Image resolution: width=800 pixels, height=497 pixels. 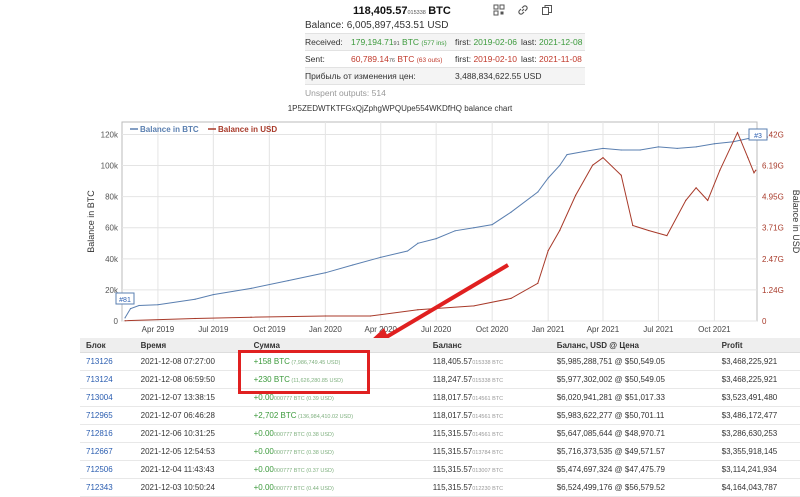 What do you see at coordinates (548, 329) in the screenshot?
I see `x-tick-label: Jan 2021` at bounding box center [548, 329].